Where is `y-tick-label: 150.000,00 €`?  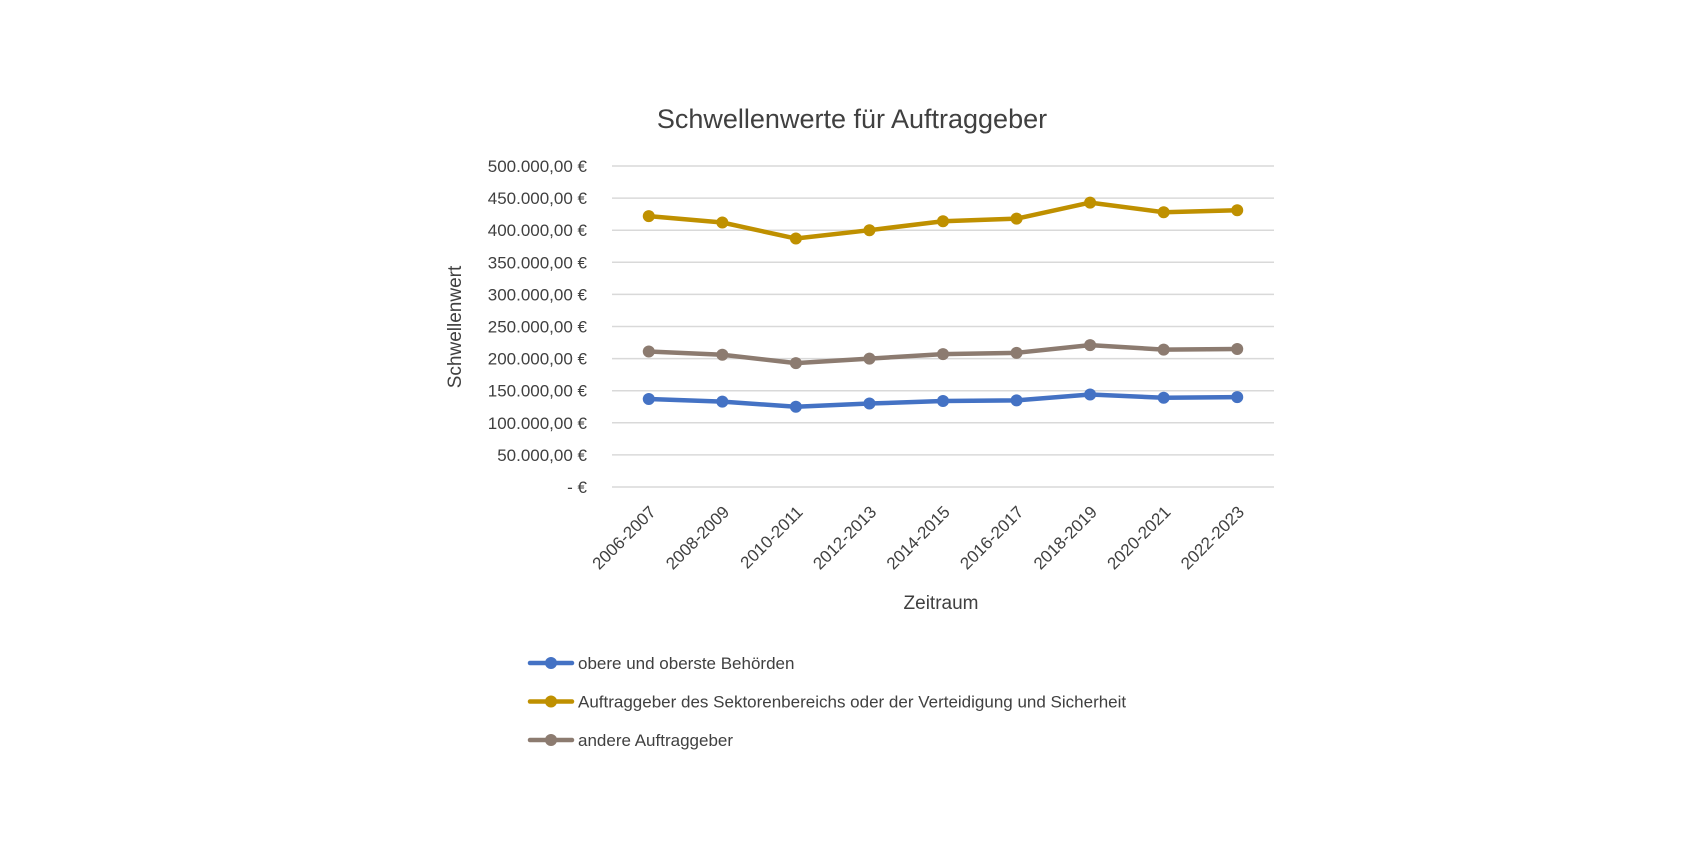
y-tick-label: 150.000,00 € is located at coordinates (538, 391).